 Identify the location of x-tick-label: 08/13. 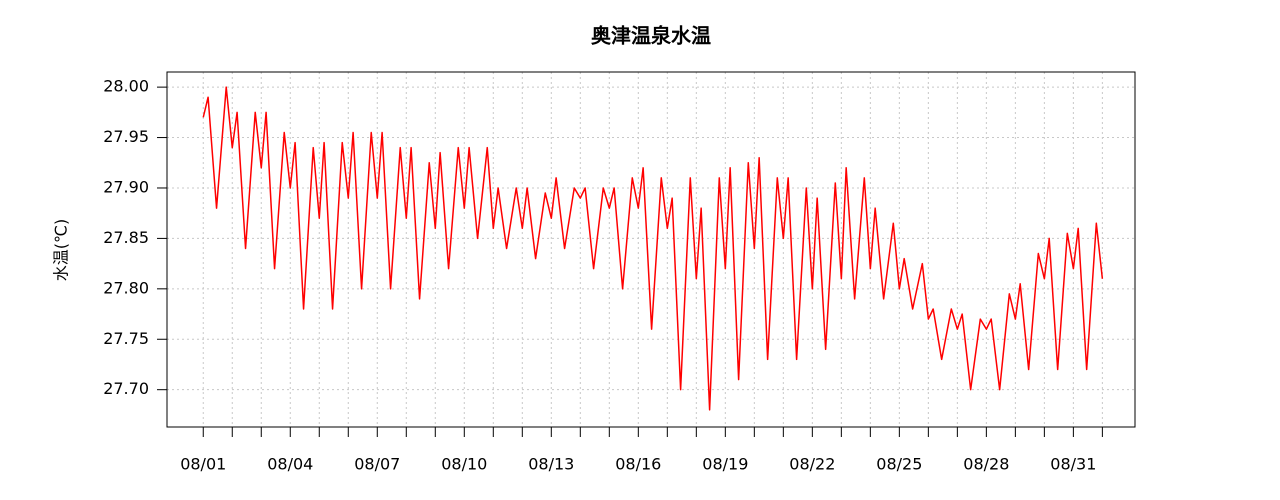
(551, 464).